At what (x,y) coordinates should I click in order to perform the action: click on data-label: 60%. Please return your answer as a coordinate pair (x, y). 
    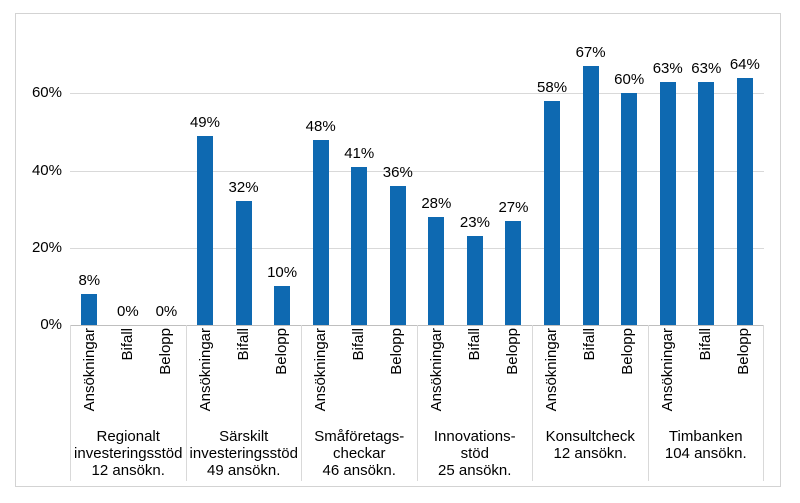
    Looking at the image, I should click on (629, 80).